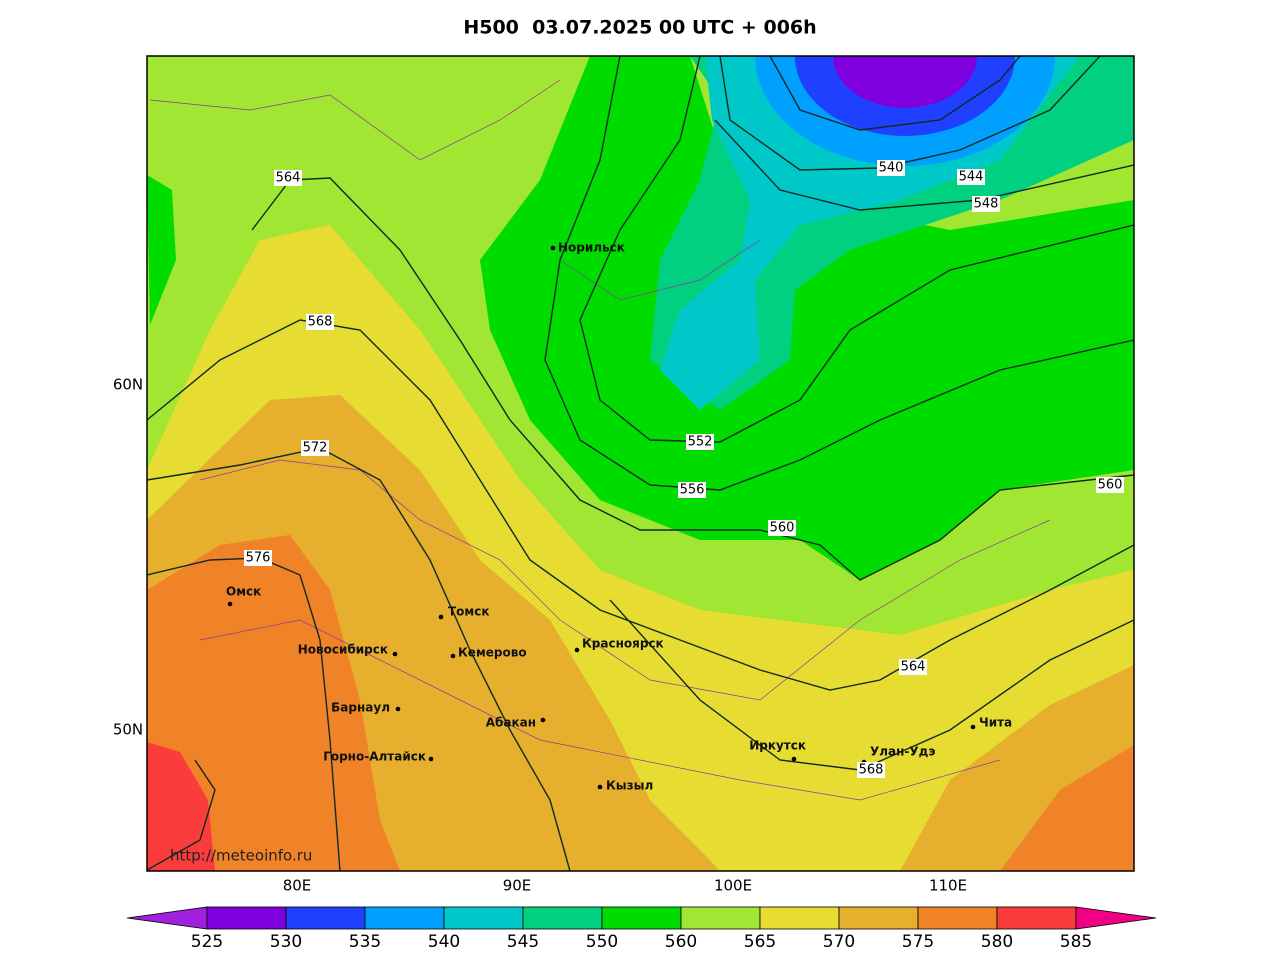  I want to click on colorbar-label: 550, so click(602, 942).